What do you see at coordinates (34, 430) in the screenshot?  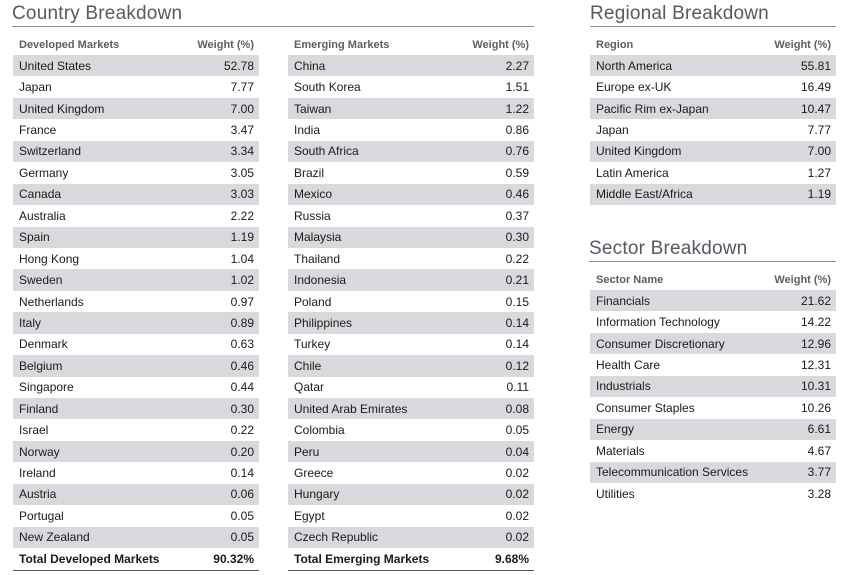 I see `row-label: Israel` at bounding box center [34, 430].